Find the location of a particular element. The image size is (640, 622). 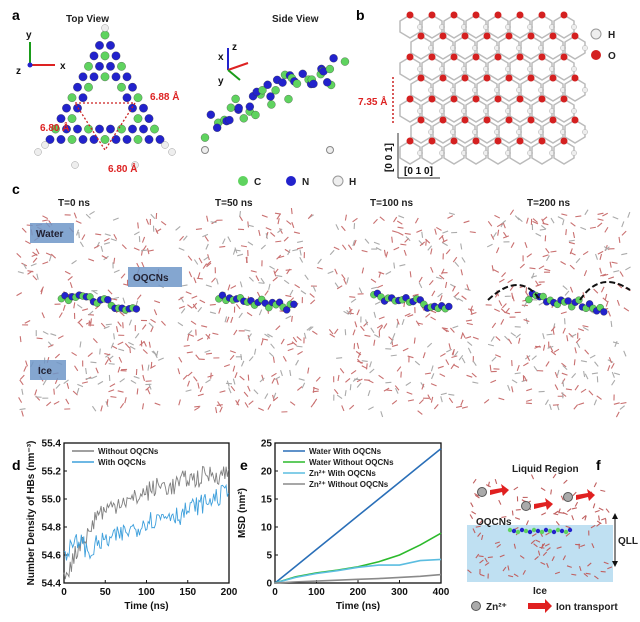

direction-001: [0 0 1] is located at coordinates (389, 157).